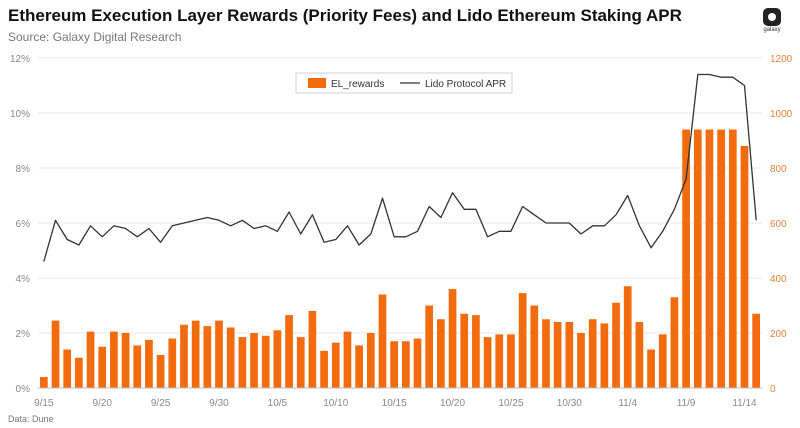 This screenshot has width=800, height=428. Describe the element at coordinates (772, 17) in the screenshot. I see `galaxy-logo-icon` at that location.